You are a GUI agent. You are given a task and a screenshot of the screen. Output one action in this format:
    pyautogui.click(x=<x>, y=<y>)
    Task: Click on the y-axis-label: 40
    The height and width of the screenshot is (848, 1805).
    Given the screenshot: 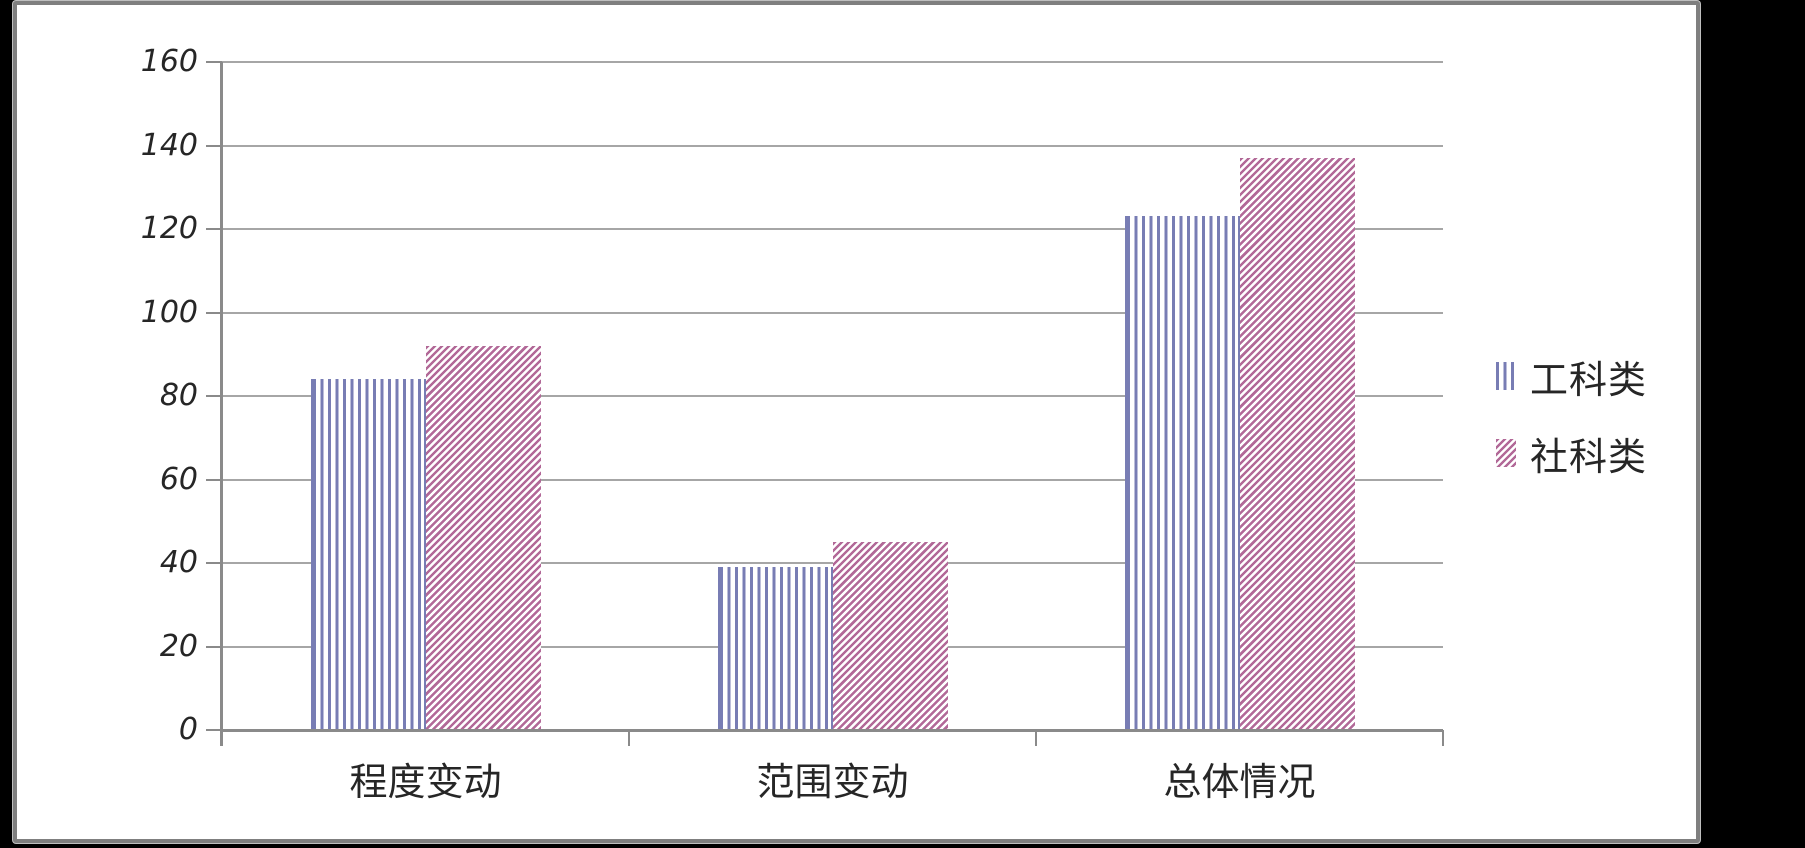 What is the action you would take?
    pyautogui.click(x=178, y=562)
    